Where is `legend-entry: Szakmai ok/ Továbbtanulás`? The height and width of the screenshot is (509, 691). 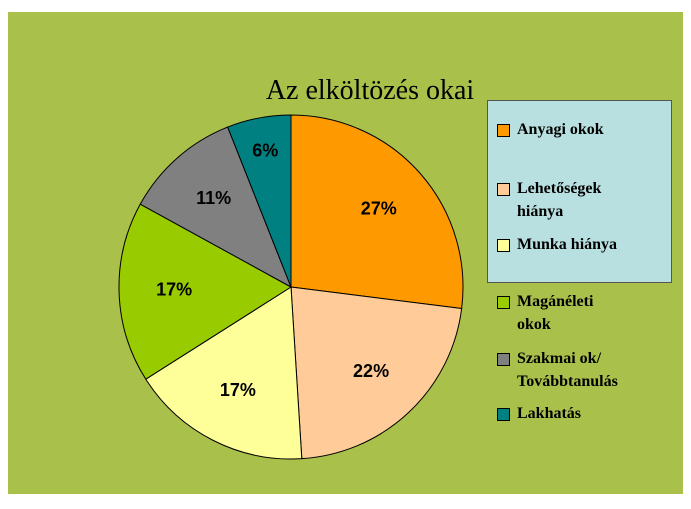 legend-entry: Szakmai ok/ Továbbtanulás is located at coordinates (587, 371).